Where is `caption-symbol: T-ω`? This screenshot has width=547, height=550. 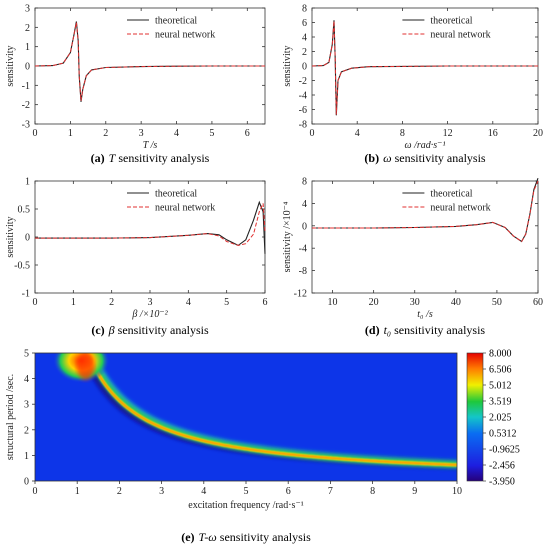
caption-symbol: T-ω is located at coordinates (208, 537).